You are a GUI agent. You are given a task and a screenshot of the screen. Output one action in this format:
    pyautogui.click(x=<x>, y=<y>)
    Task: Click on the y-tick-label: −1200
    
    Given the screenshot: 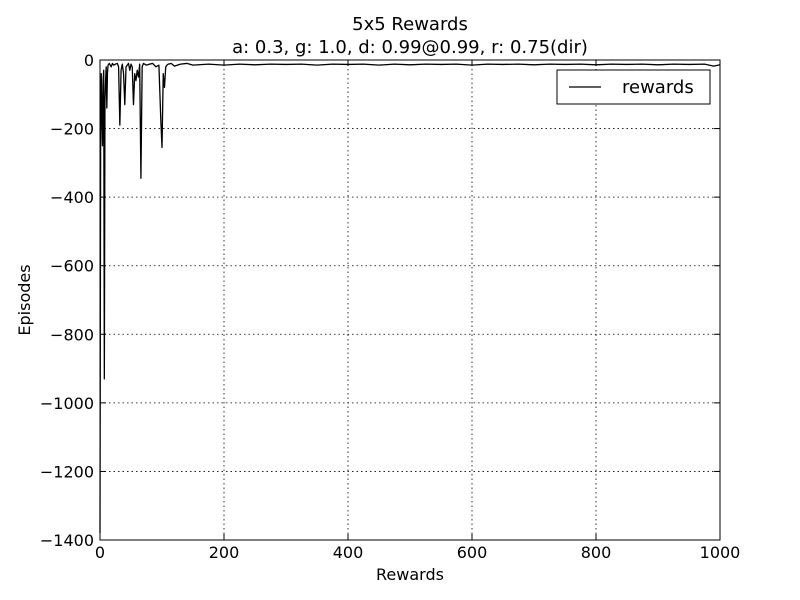 What is the action you would take?
    pyautogui.click(x=67, y=471)
    